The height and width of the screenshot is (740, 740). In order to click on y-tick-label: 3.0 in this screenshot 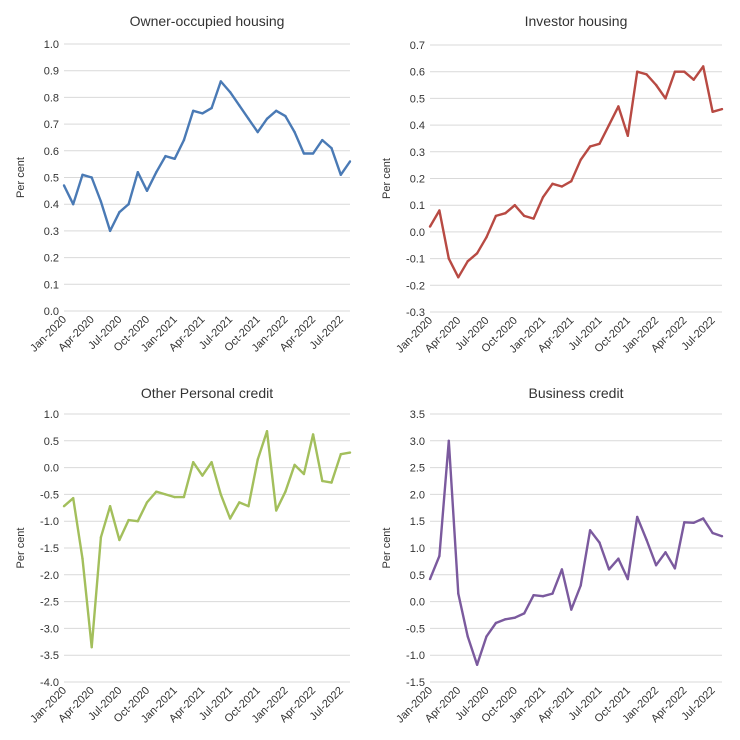, I will do `click(417, 442)`.